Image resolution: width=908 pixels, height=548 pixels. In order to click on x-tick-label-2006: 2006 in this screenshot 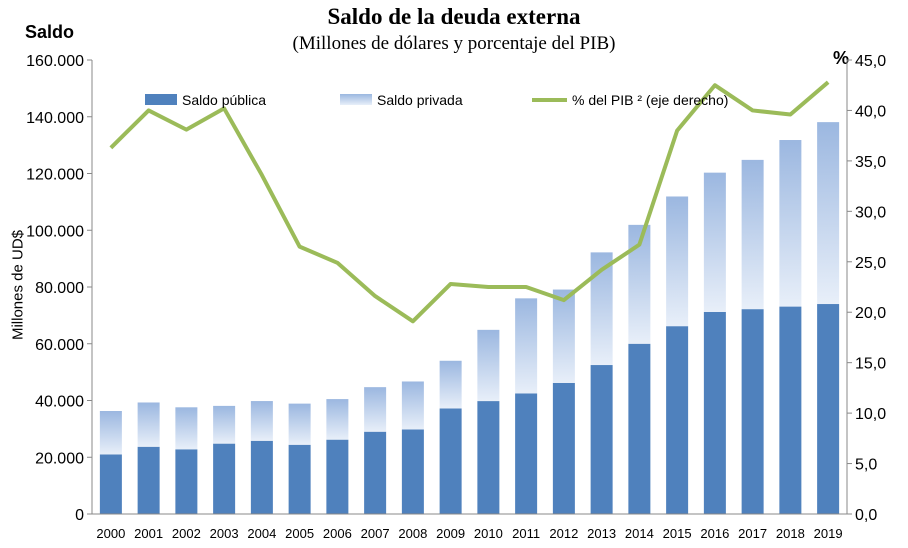, I will do `click(337, 533)`.